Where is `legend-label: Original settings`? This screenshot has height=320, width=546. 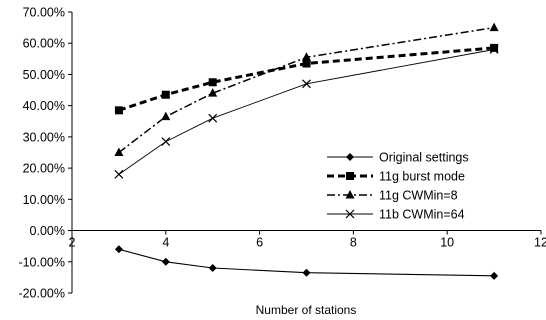
legend-label: Original settings is located at coordinates (424, 158).